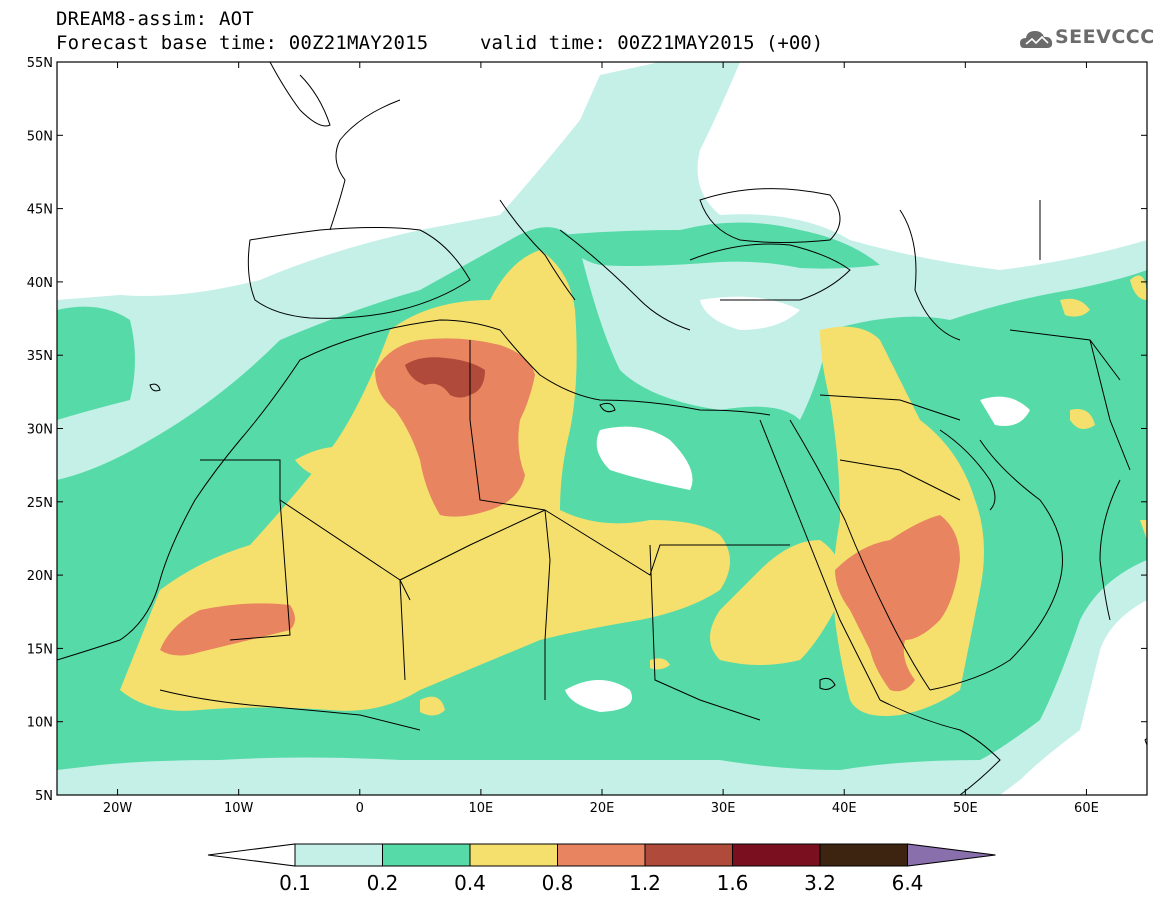 This screenshot has width=1165, height=905. What do you see at coordinates (1036, 39) in the screenshot?
I see `cloud-icon` at bounding box center [1036, 39].